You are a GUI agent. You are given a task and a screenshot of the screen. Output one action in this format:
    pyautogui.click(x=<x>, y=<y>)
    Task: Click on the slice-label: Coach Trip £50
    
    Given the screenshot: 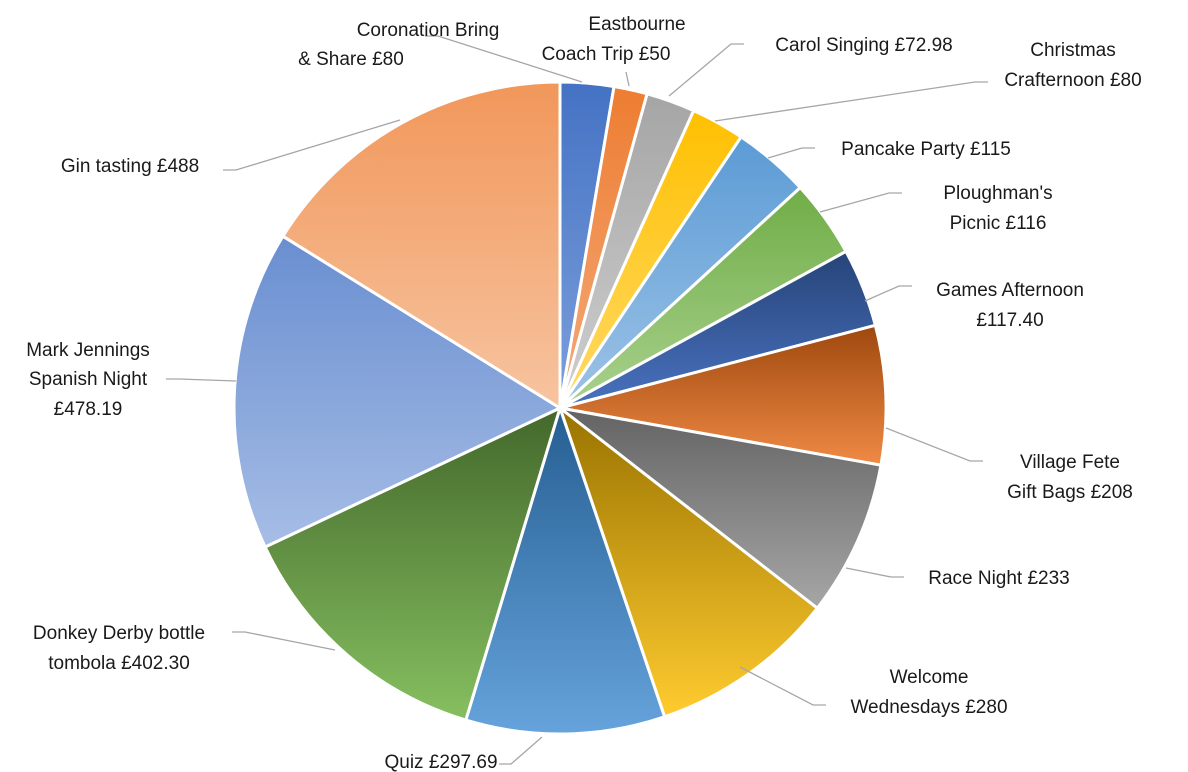 What is the action you would take?
    pyautogui.click(x=606, y=54)
    